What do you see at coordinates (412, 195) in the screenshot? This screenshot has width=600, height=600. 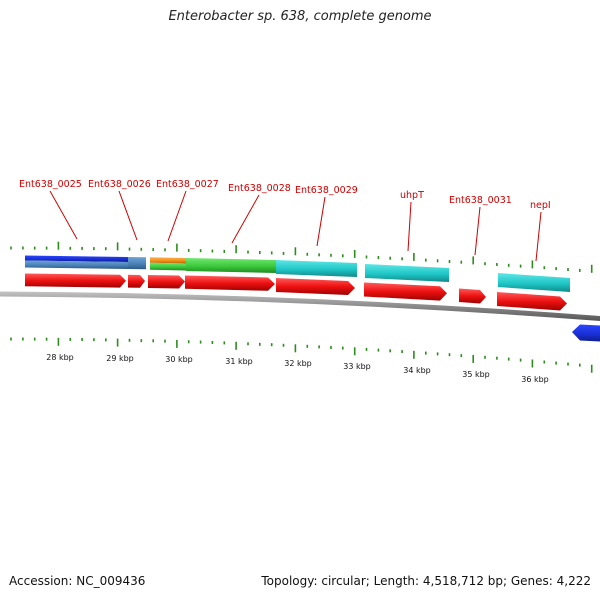 I see `gene-label-uhpt: uhpT` at bounding box center [412, 195].